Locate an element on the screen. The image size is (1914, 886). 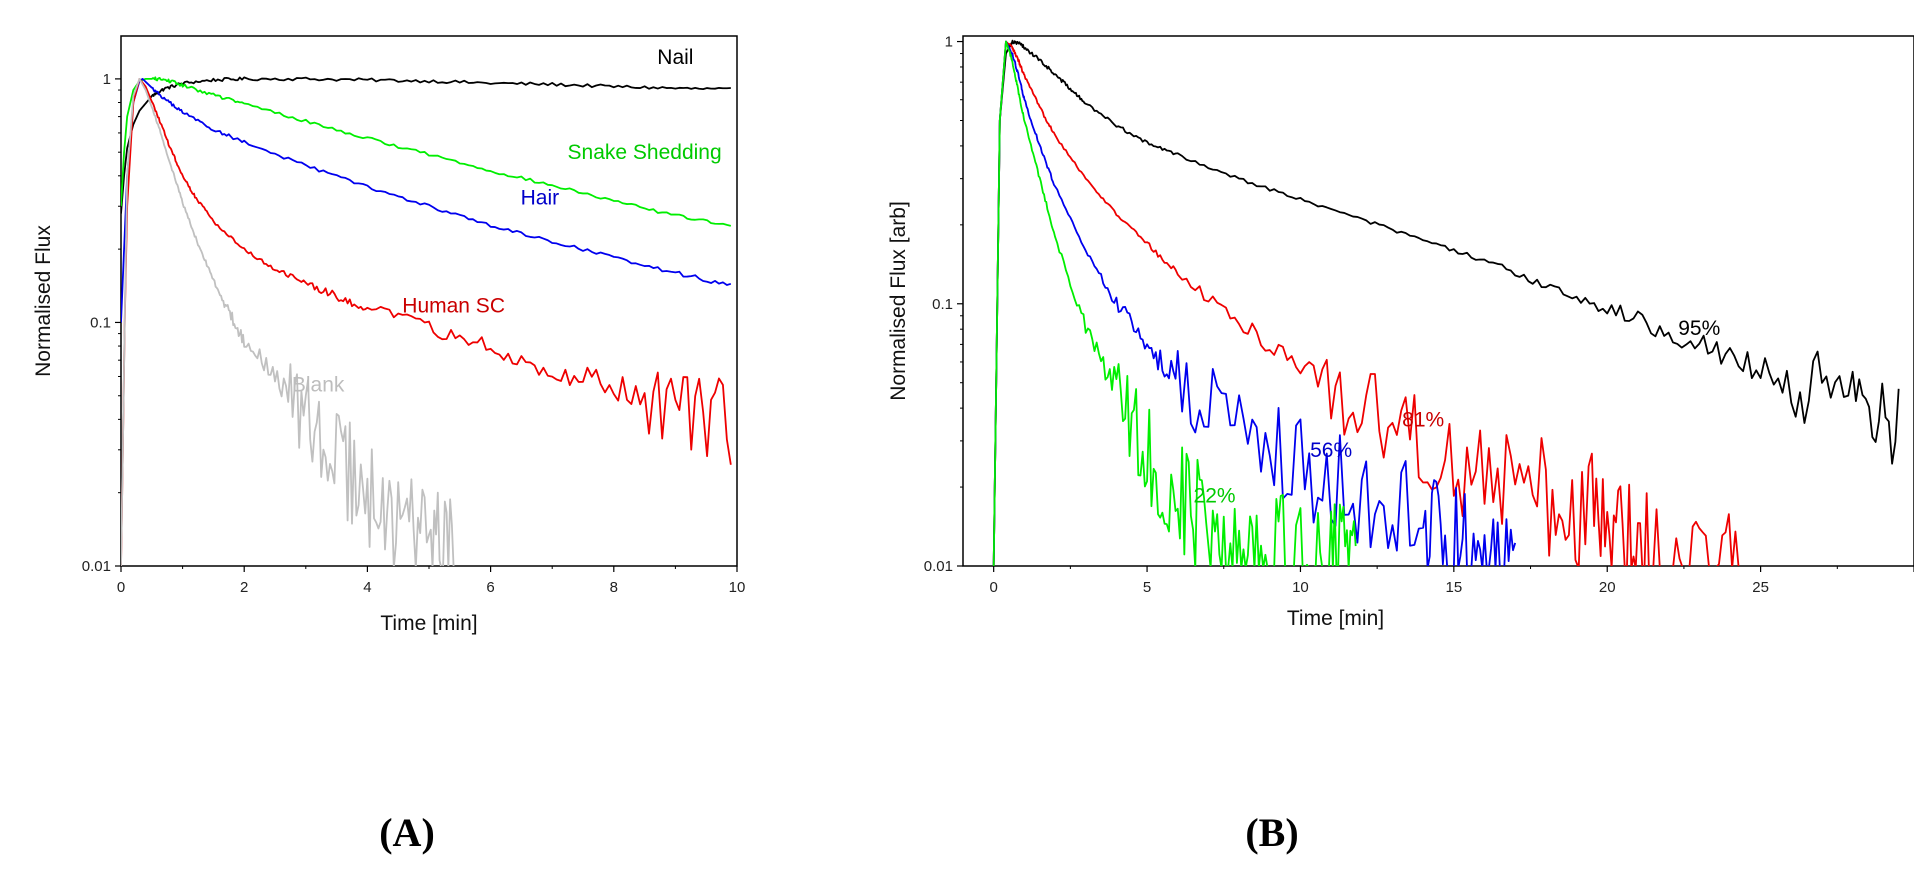
series-line-22- is located at coordinates (1175, 305).